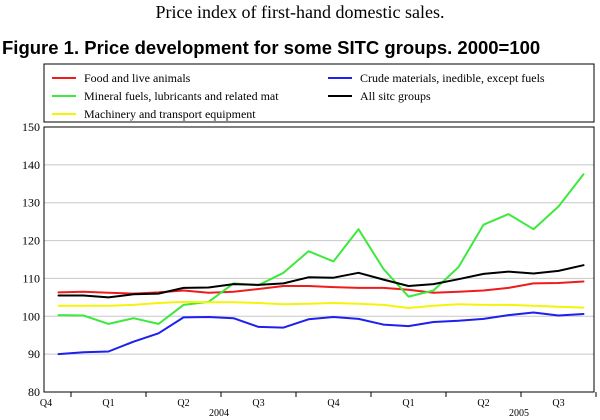 This screenshot has height=420, width=600. I want to click on y-tick-label: 140, so click(31, 165).